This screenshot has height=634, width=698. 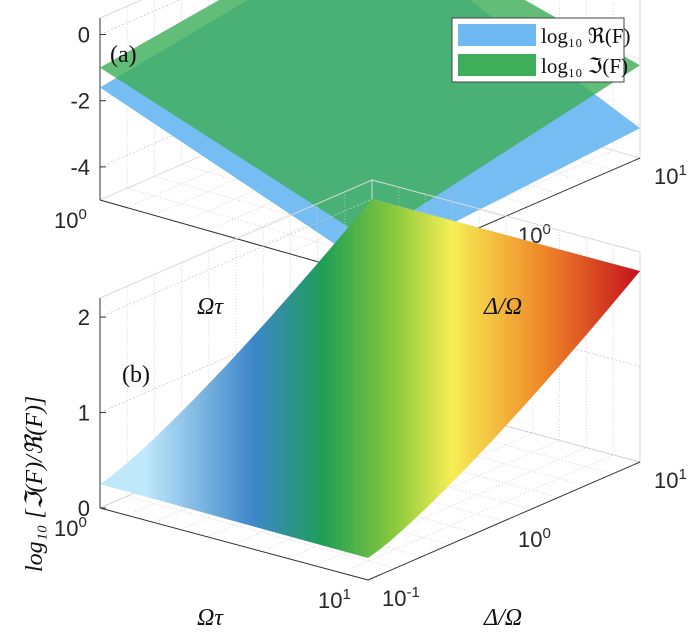 What do you see at coordinates (84, 35) in the screenshot?
I see `a-z-tick-label-2: 0` at bounding box center [84, 35].